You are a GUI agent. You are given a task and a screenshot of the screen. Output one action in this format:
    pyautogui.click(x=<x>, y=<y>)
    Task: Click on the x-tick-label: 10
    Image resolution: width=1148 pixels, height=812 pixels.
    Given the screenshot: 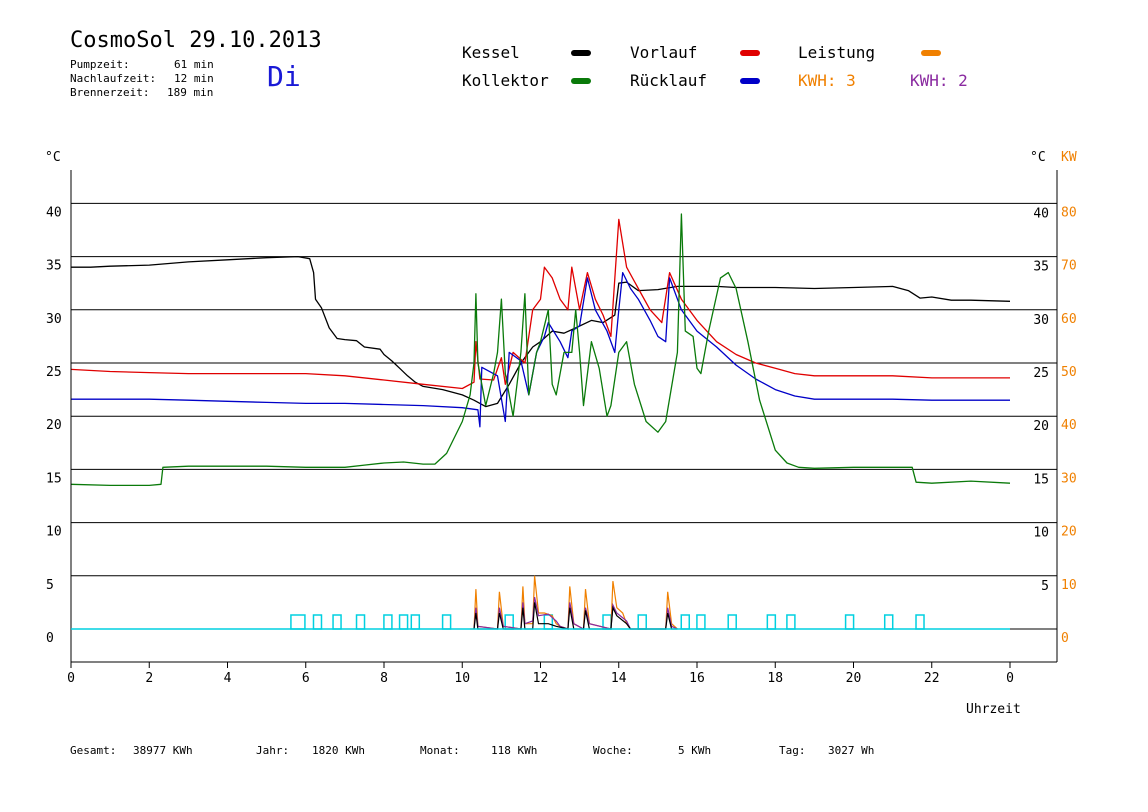 What is the action you would take?
    pyautogui.click(x=462, y=678)
    